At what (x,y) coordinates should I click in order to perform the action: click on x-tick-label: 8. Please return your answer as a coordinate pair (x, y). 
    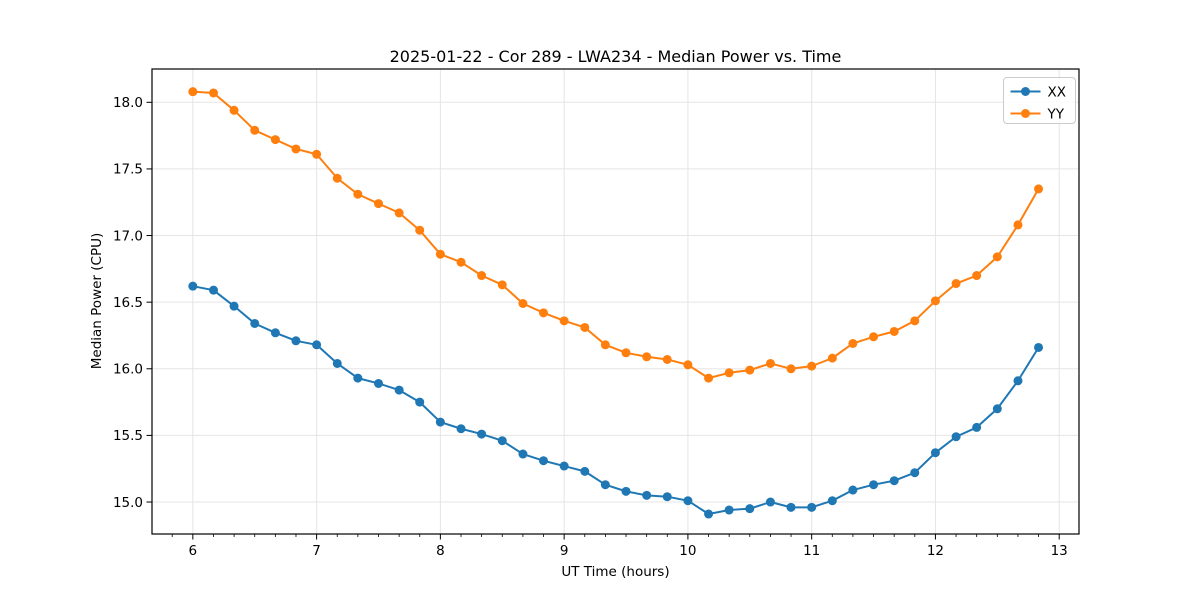
    Looking at the image, I should click on (440, 551).